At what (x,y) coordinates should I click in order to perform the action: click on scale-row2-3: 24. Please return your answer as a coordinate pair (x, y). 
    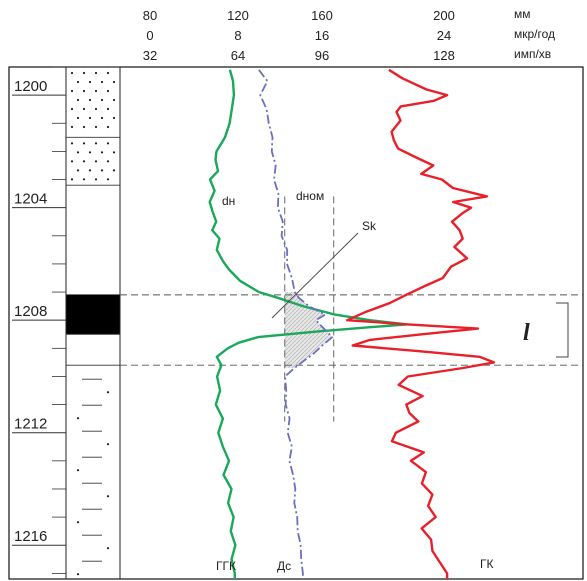
    Looking at the image, I should click on (444, 35).